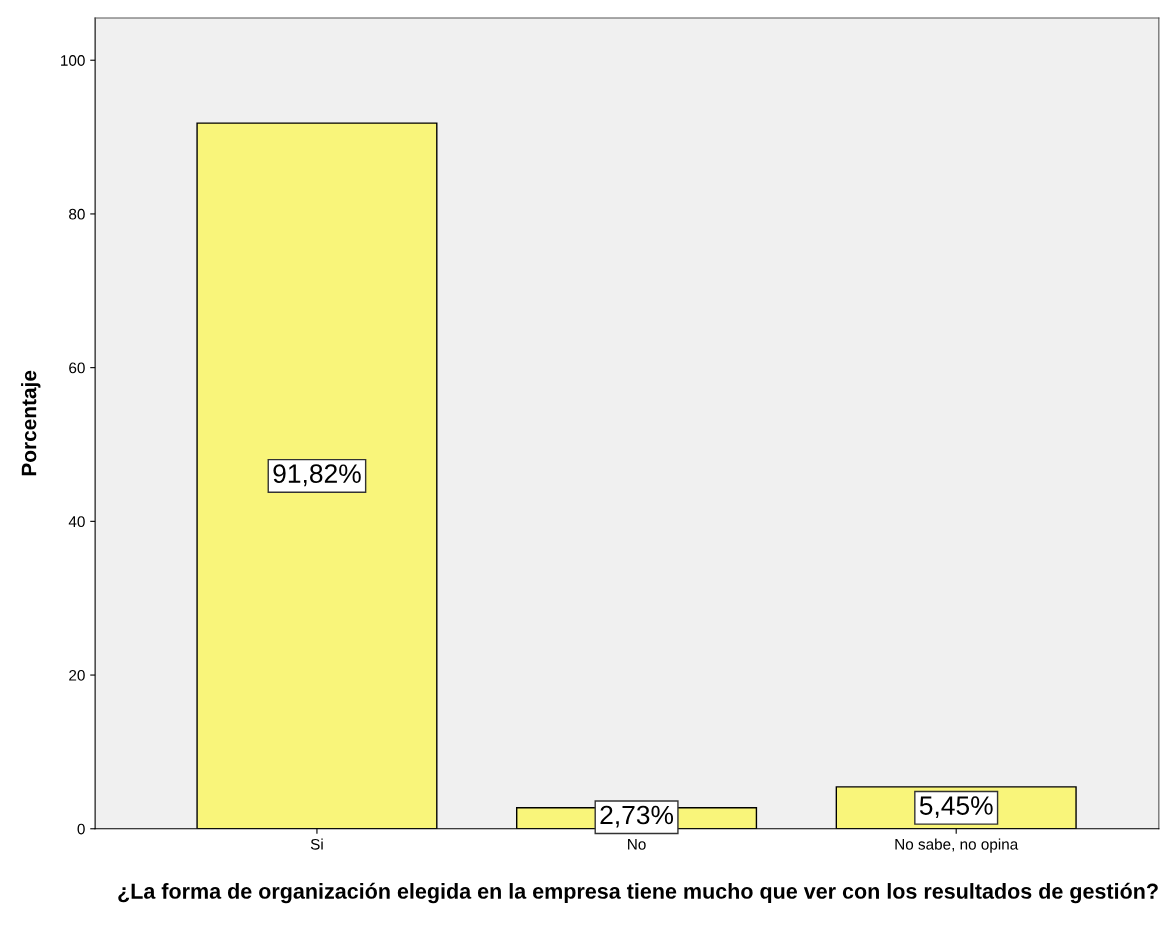 Image resolution: width=1160 pixels, height=945 pixels. I want to click on y-tick-label: 60, so click(77, 368).